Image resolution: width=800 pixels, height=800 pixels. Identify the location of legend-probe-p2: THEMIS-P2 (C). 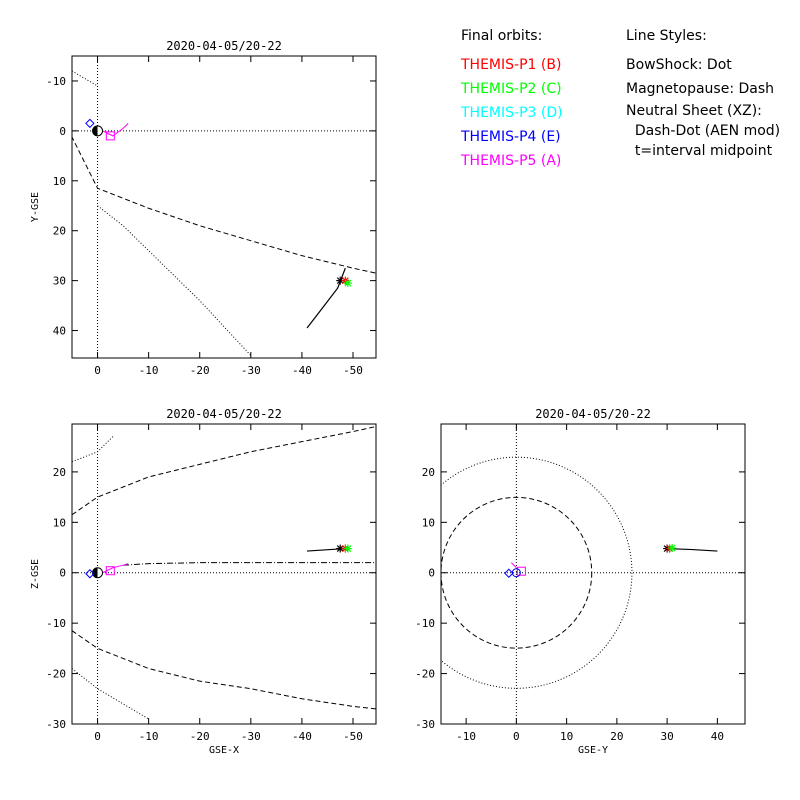
(511, 89).